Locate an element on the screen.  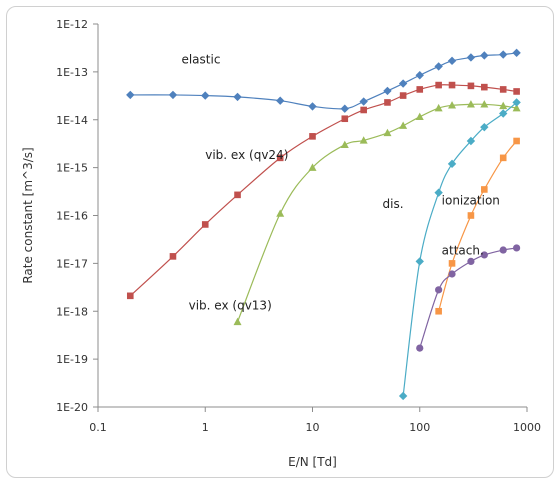
y-tick-label: 1E-19 is located at coordinates (72, 359).